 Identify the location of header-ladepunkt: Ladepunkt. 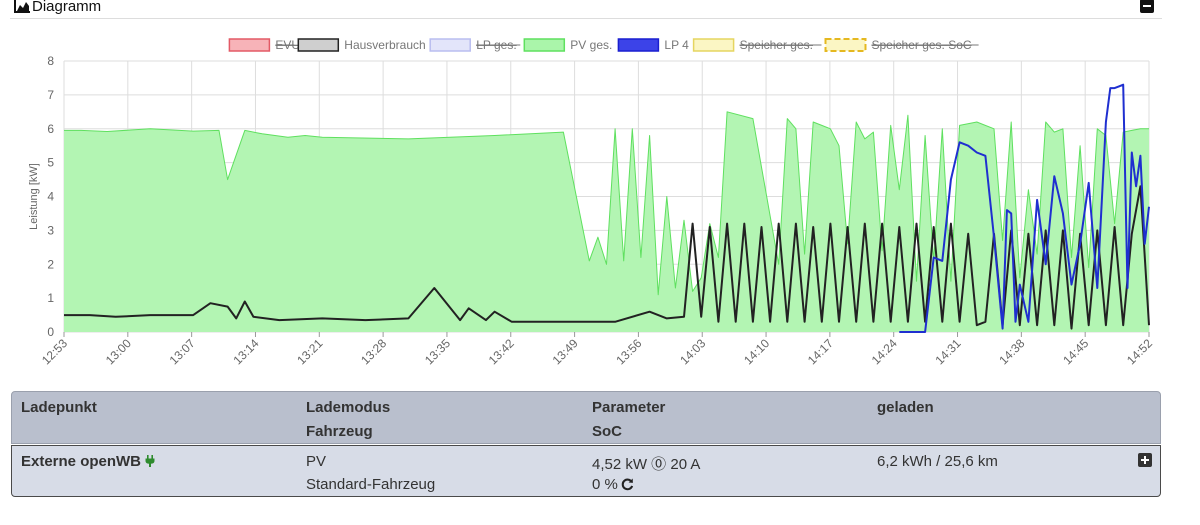
(59, 407).